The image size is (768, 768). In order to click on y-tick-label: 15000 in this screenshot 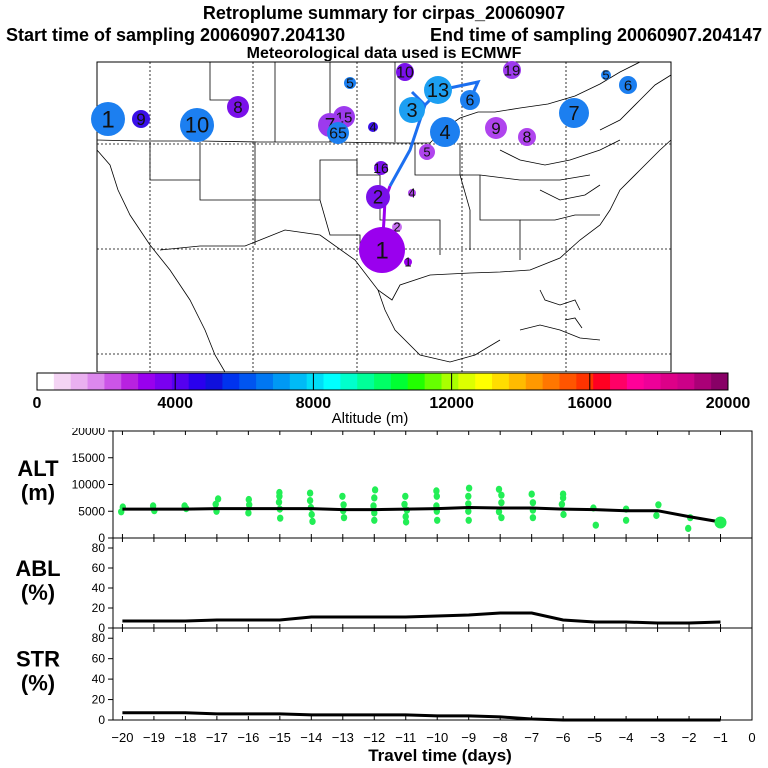, I will do `click(89, 458)`.